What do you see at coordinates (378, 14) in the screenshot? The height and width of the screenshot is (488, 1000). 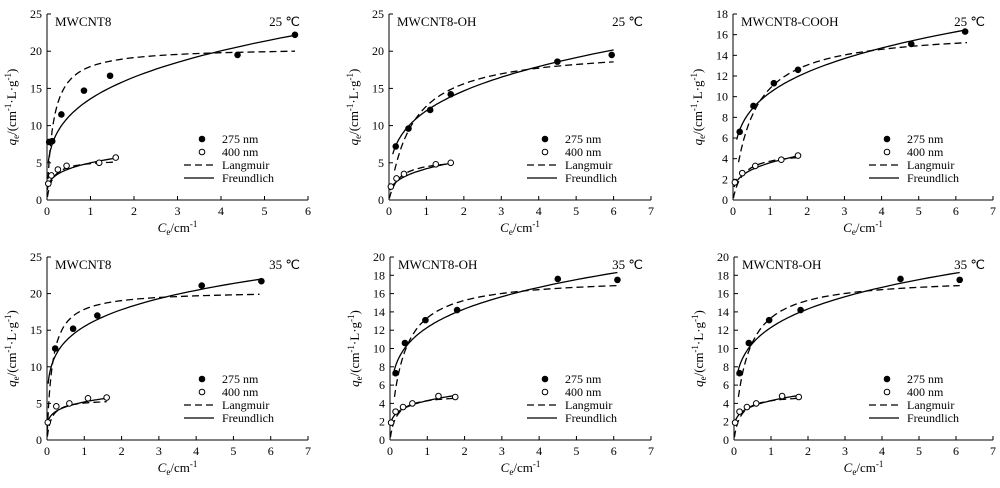 I see `y-tick-label: 25` at bounding box center [378, 14].